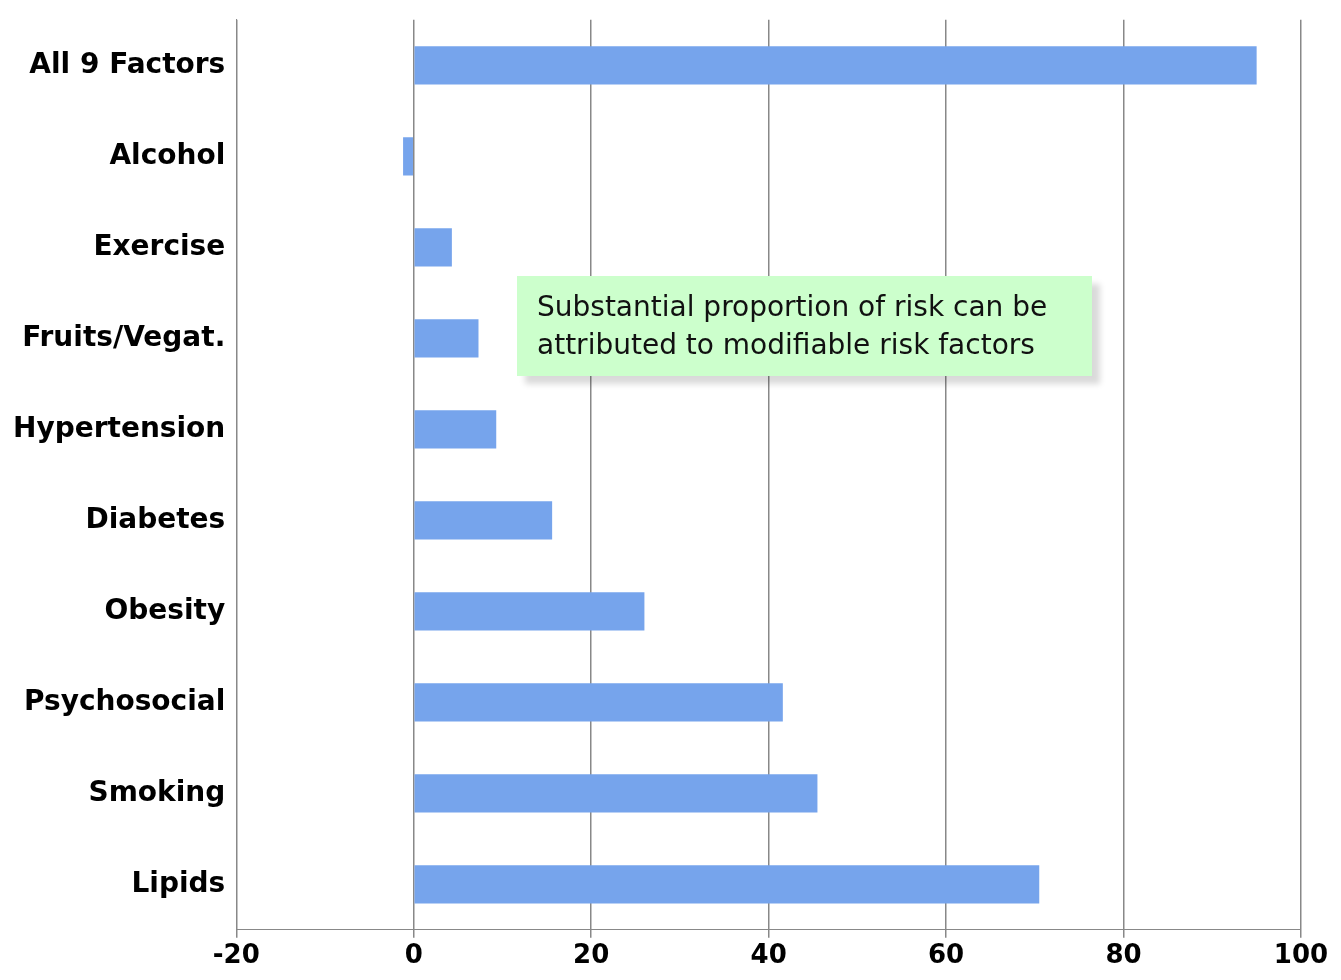  What do you see at coordinates (946, 954) in the screenshot?
I see `x-tick-label: 60` at bounding box center [946, 954].